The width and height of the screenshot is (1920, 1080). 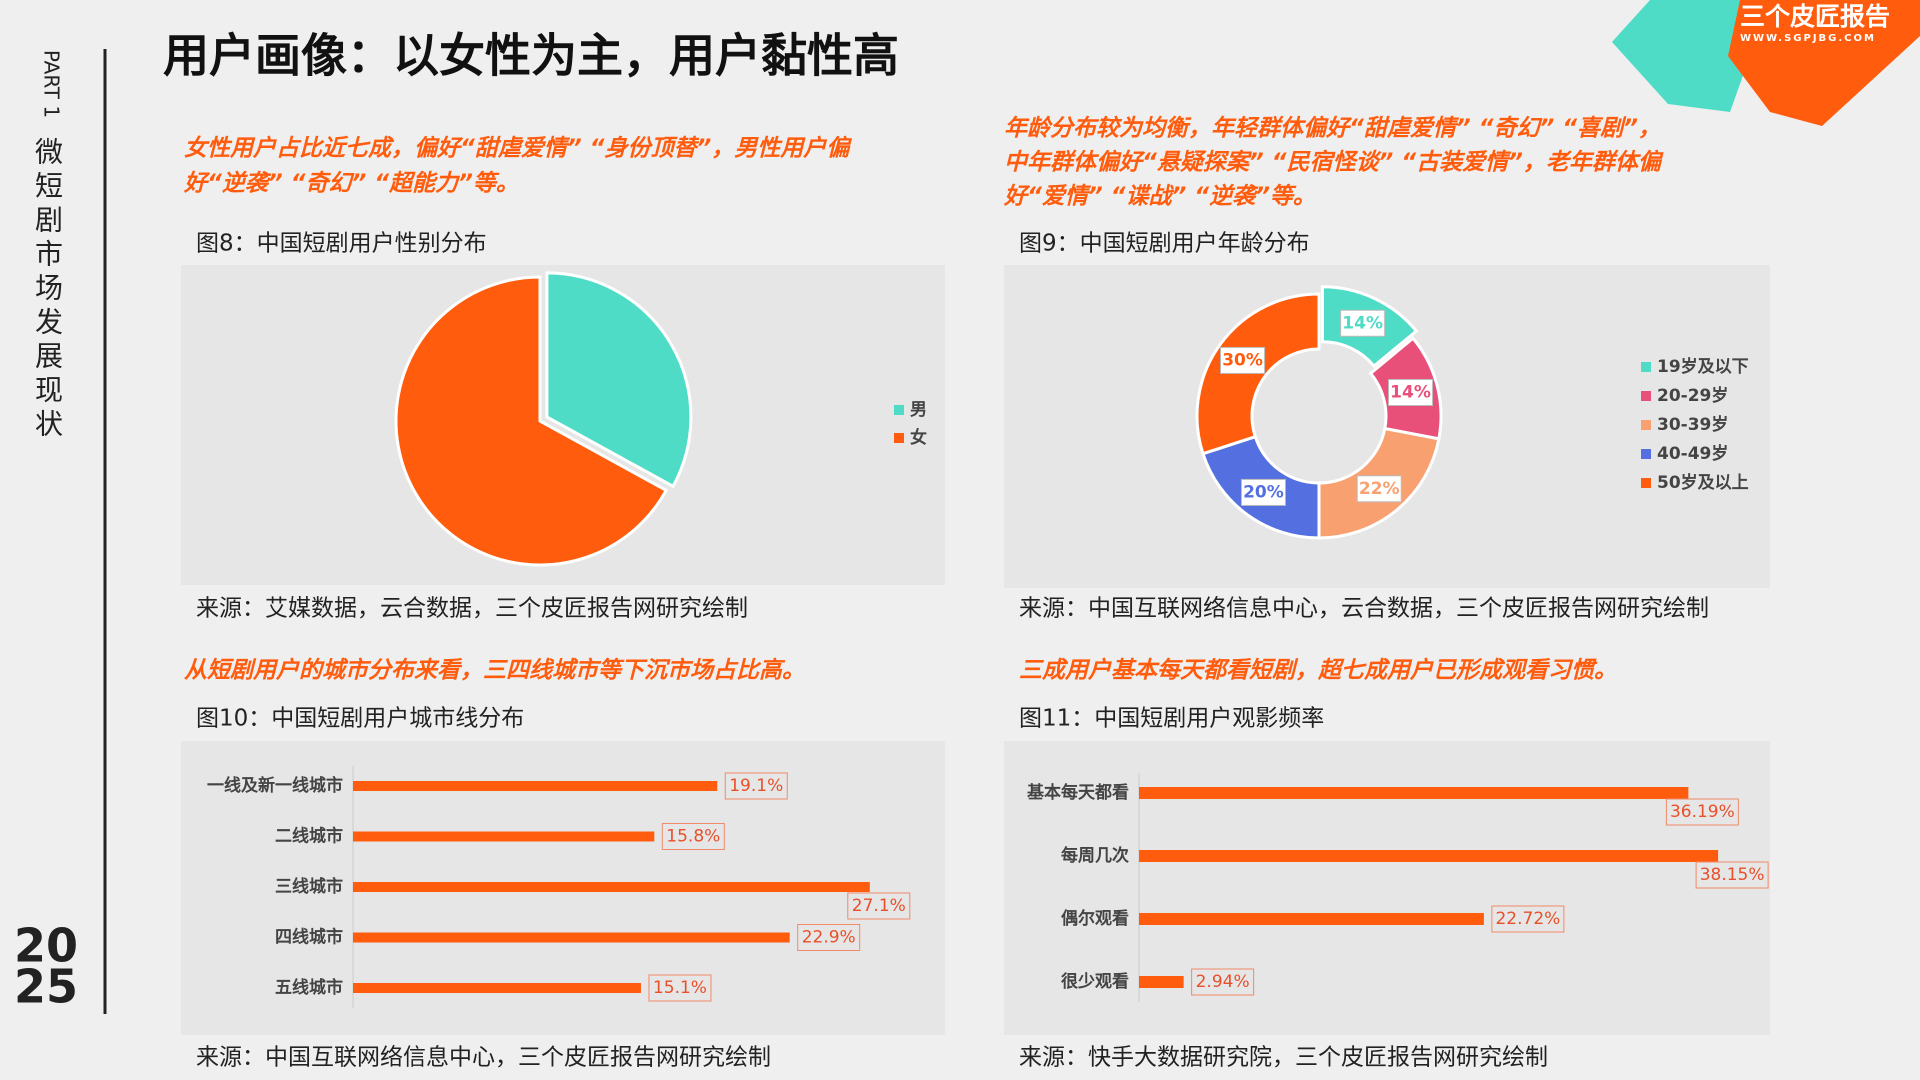 What do you see at coordinates (309, 987) in the screenshot?
I see `category-label: 五线城市` at bounding box center [309, 987].